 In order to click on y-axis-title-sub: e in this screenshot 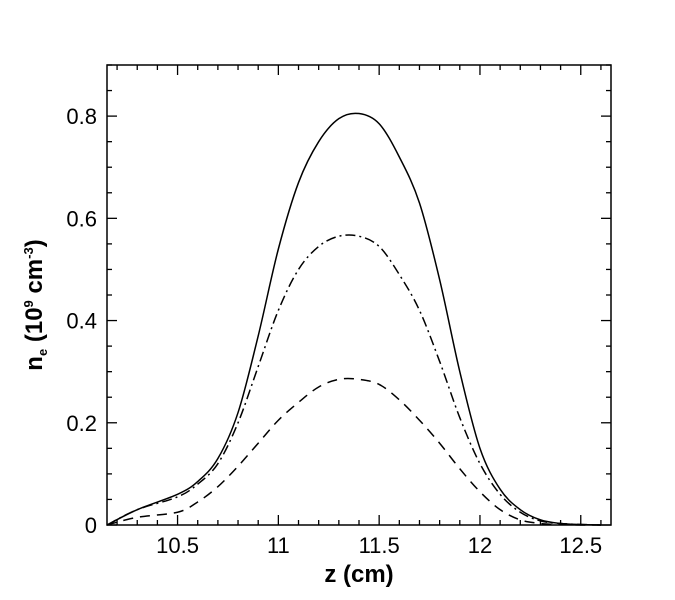, I will do `click(42, 352)`.